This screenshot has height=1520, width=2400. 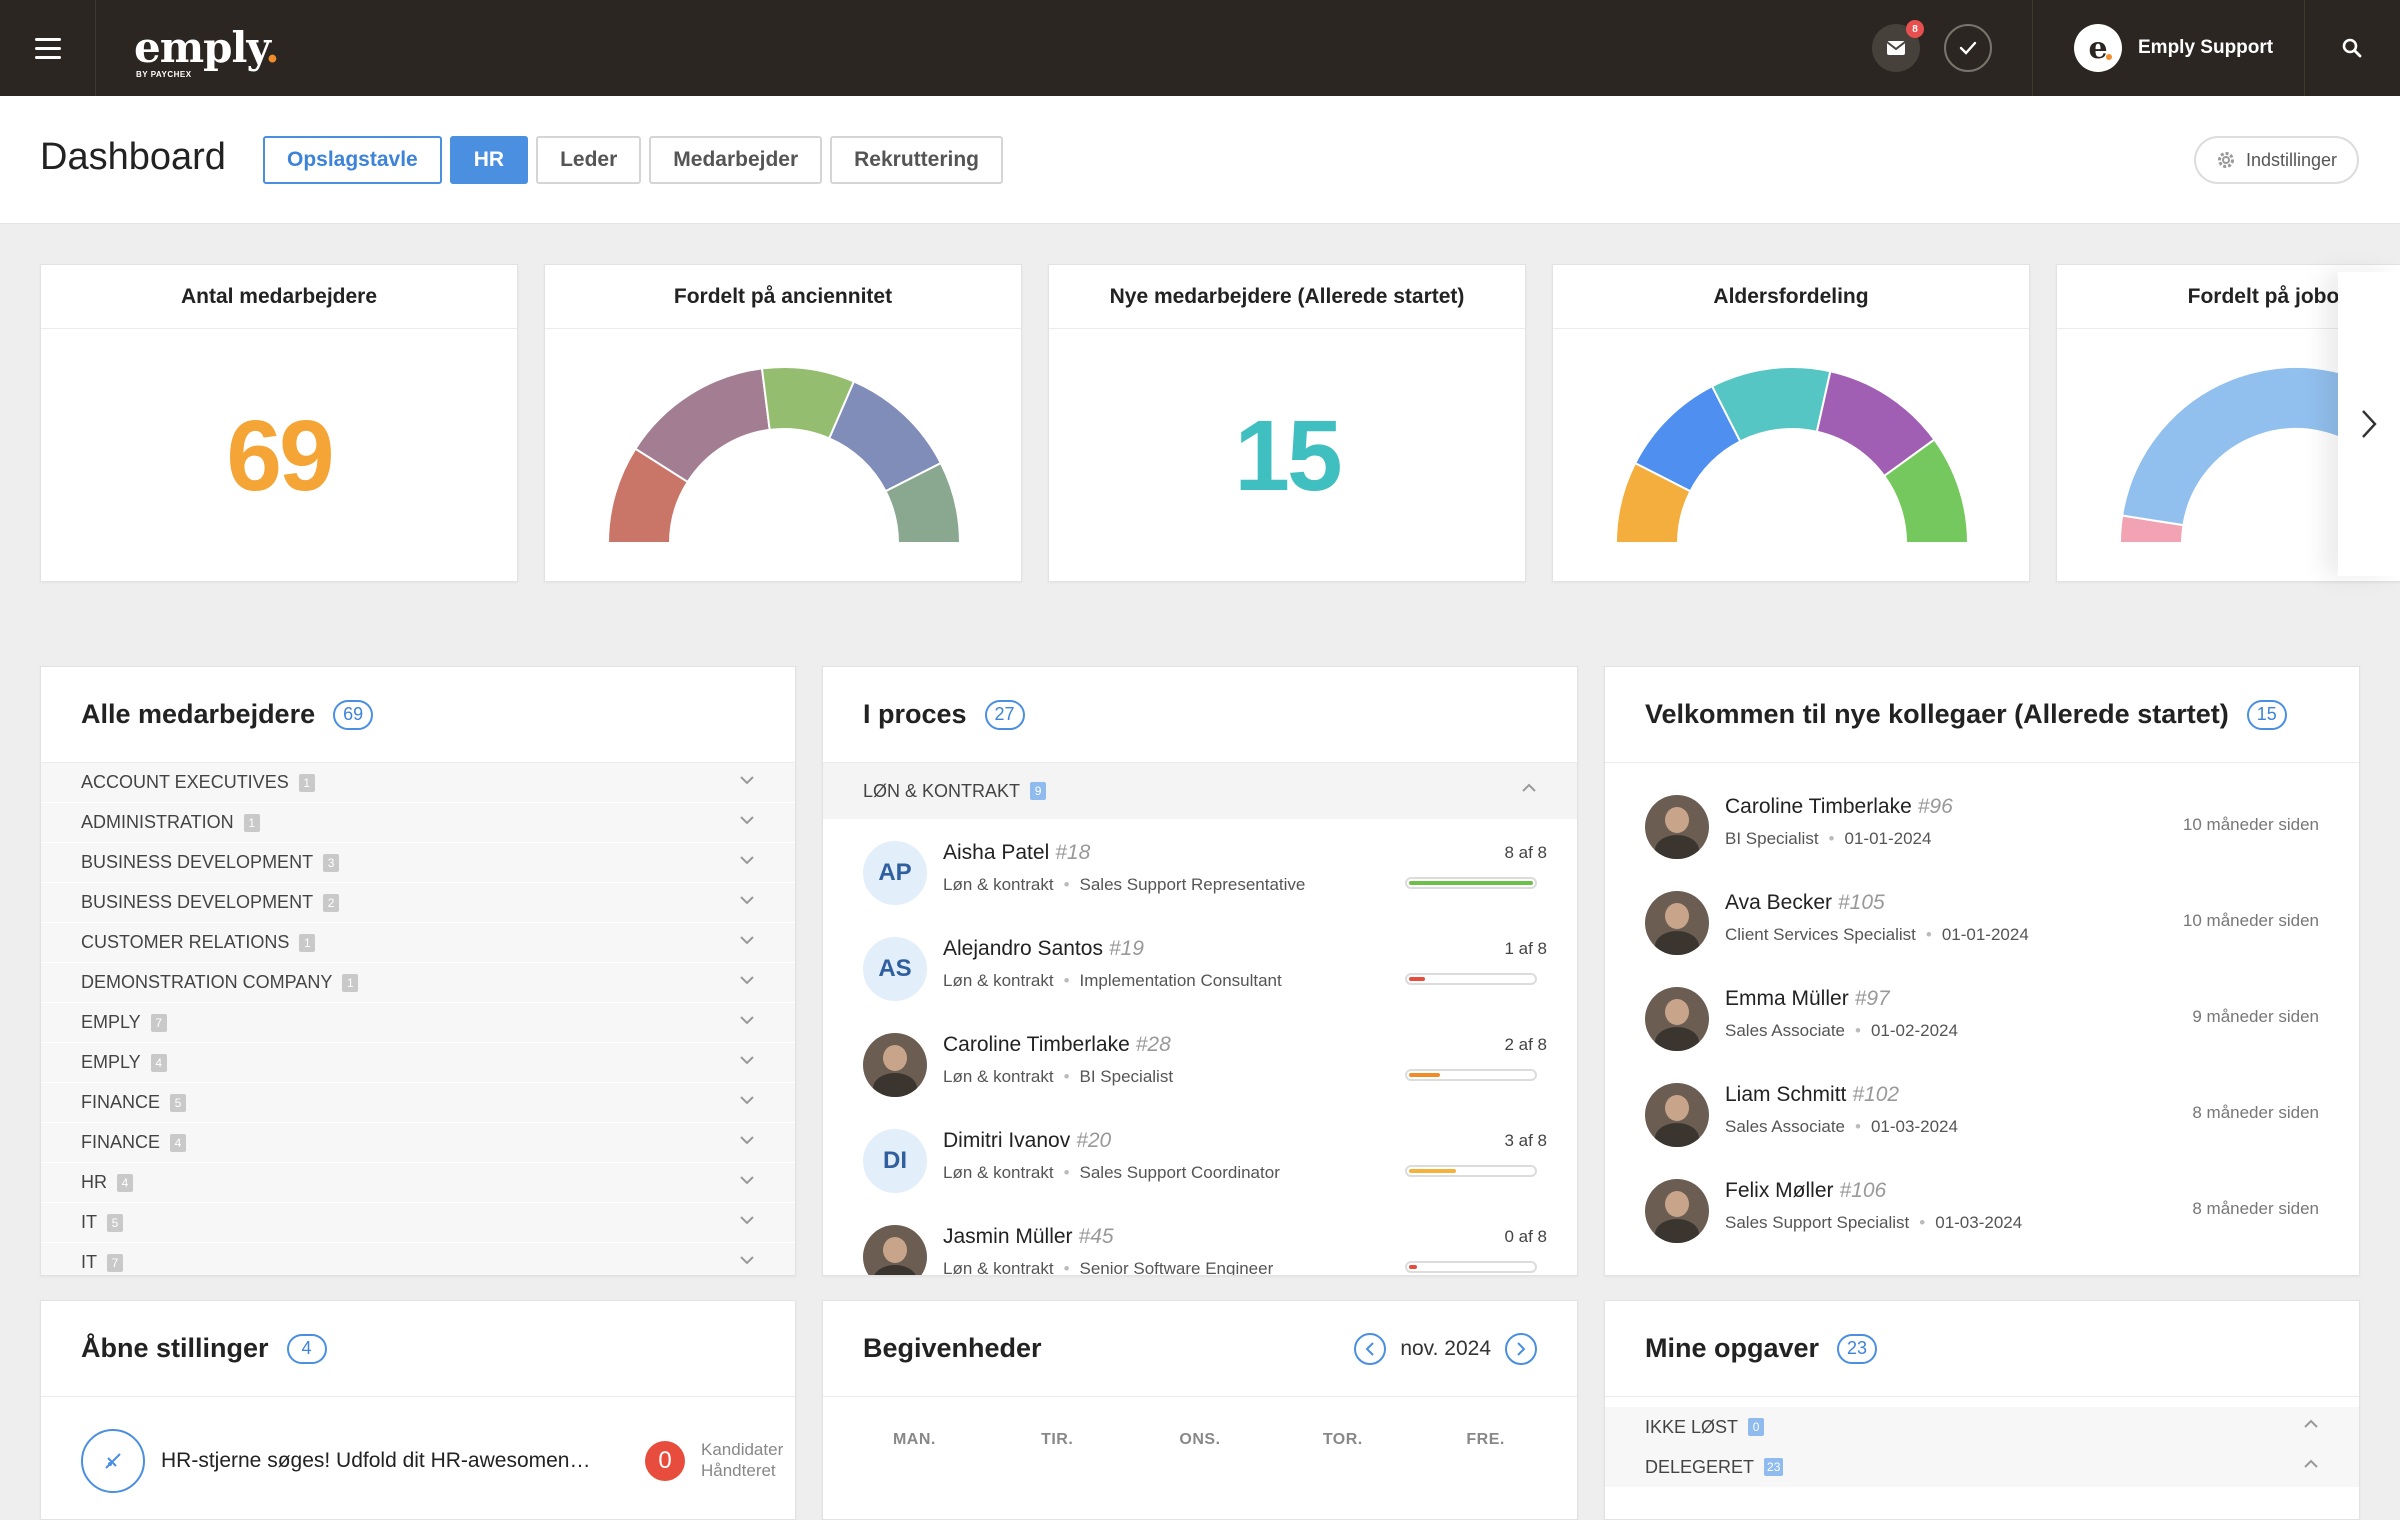 I want to click on employee-name: Caroline Timberlake, so click(x=1036, y=1044).